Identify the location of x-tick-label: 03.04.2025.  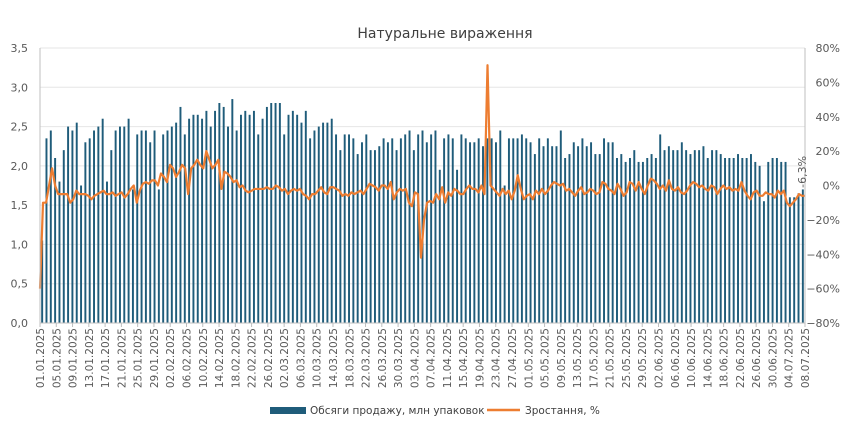
(415, 358).